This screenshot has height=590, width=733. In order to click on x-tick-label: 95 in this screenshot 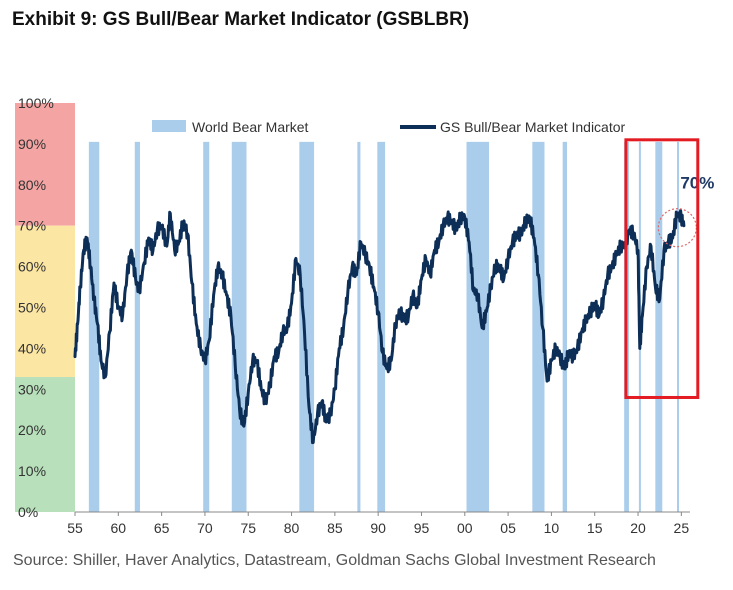, I will do `click(422, 528)`.